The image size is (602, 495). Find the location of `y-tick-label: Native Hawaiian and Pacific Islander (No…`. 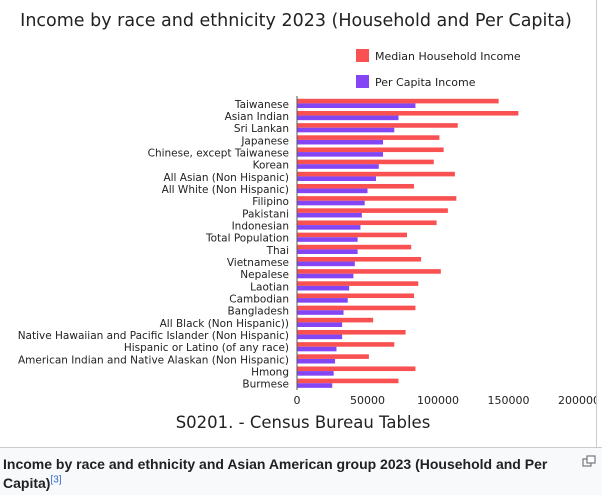

y-tick-label: Native Hawaiian and Pacific Islander (No… is located at coordinates (153, 336).